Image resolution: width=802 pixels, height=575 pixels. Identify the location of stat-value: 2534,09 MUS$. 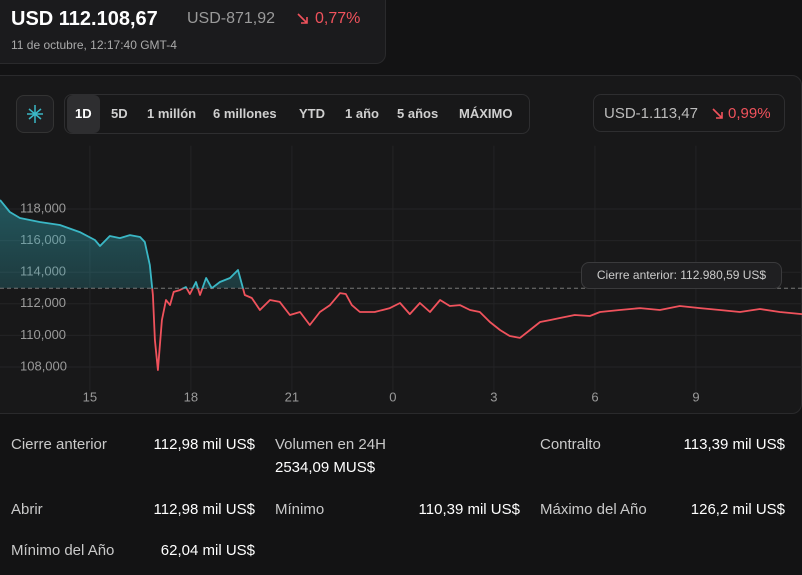
(325, 467).